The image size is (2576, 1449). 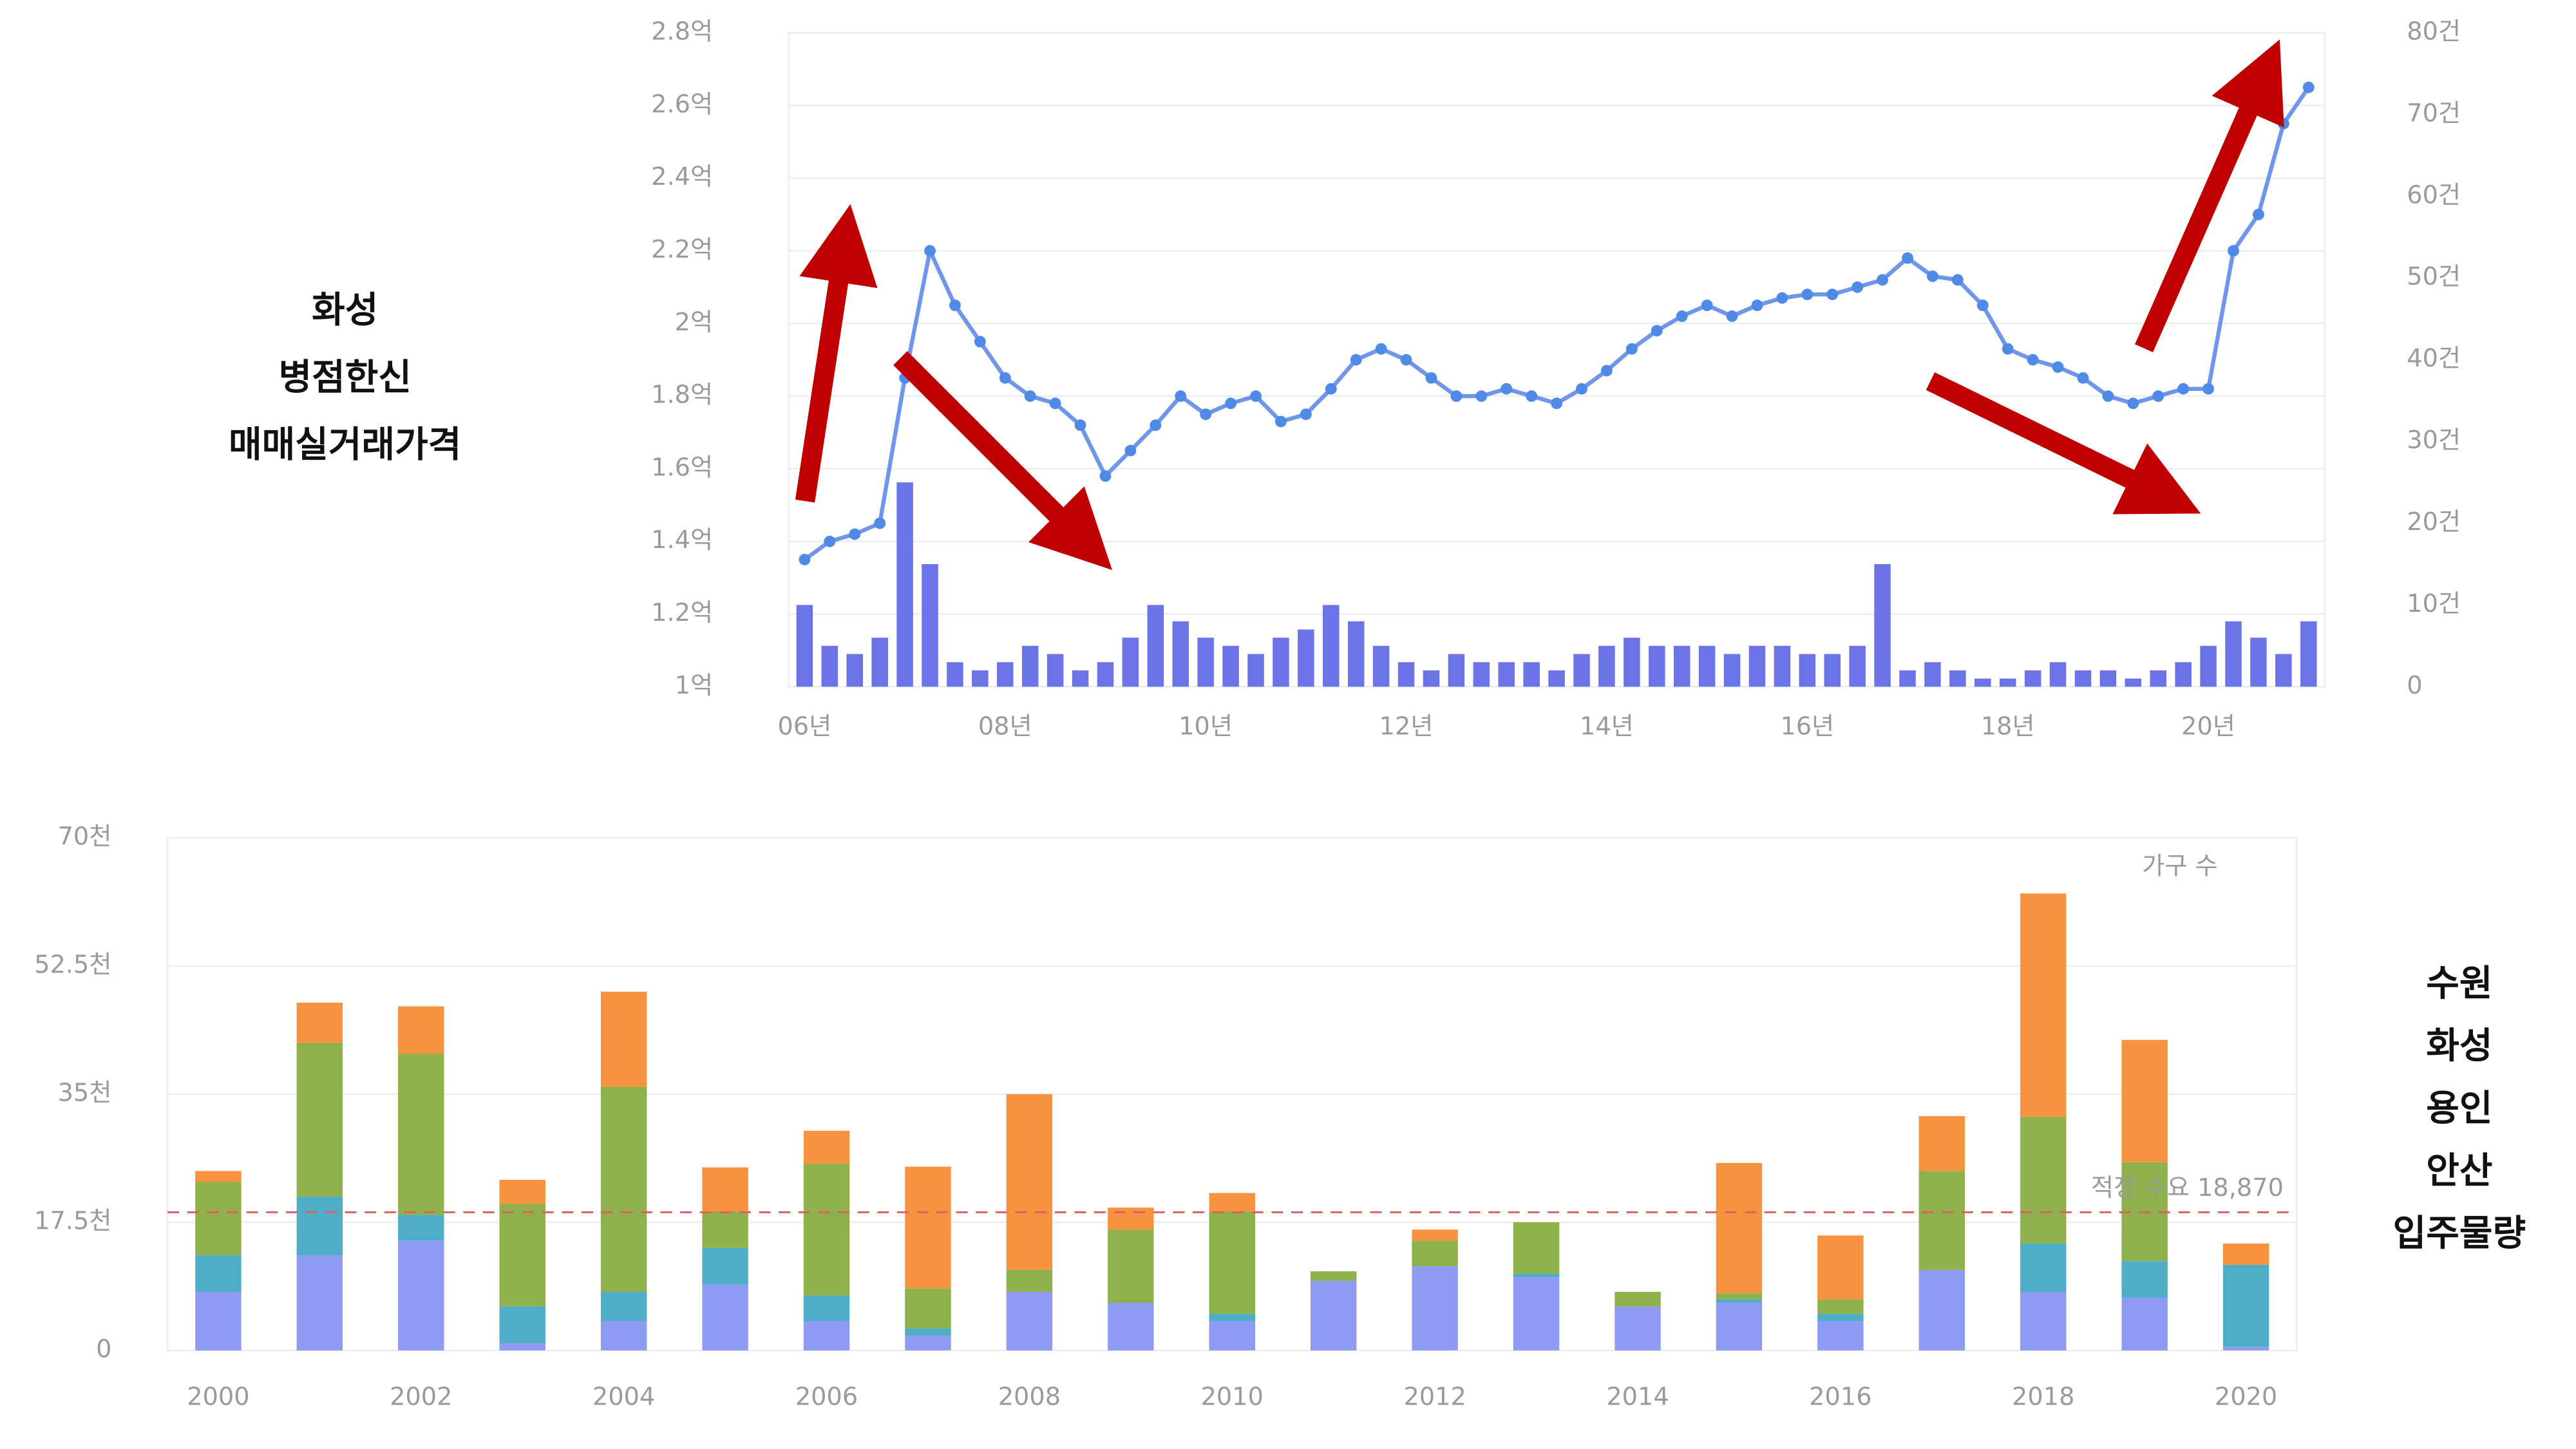 I want to click on y2-tick-label: 80건, so click(x=2434, y=32).